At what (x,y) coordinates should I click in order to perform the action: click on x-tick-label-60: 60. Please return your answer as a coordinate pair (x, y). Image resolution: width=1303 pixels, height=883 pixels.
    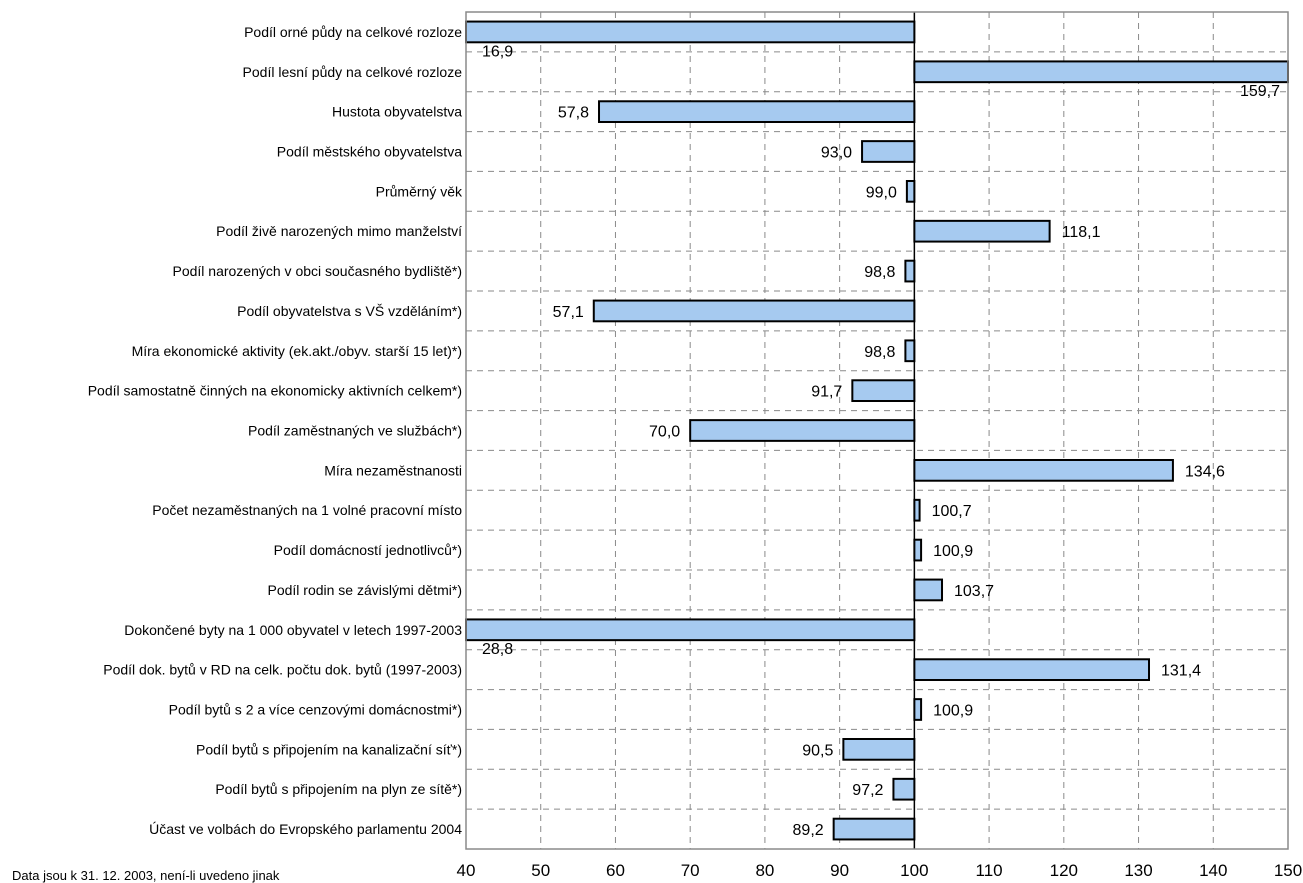
    Looking at the image, I should click on (615, 870).